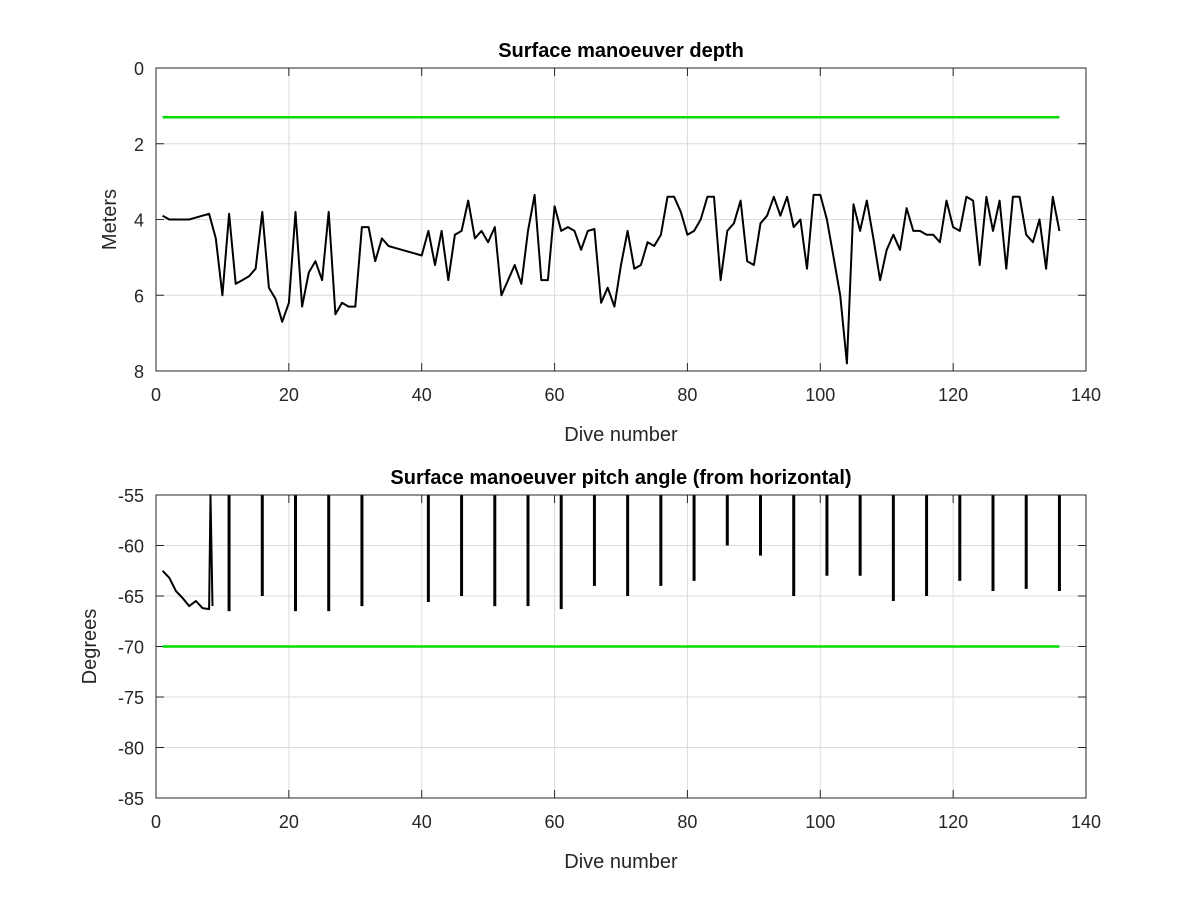 This screenshot has width=1200, height=900. I want to click on y-tick-label: 4, so click(139, 221).